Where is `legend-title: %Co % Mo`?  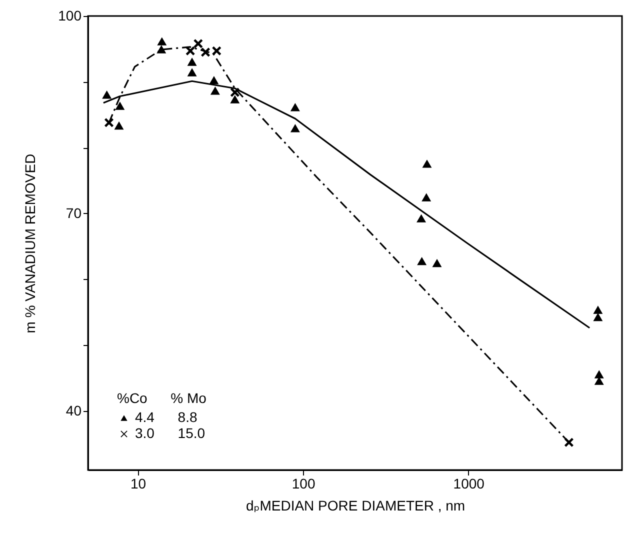
legend-title: %Co % Mo is located at coordinates (162, 398).